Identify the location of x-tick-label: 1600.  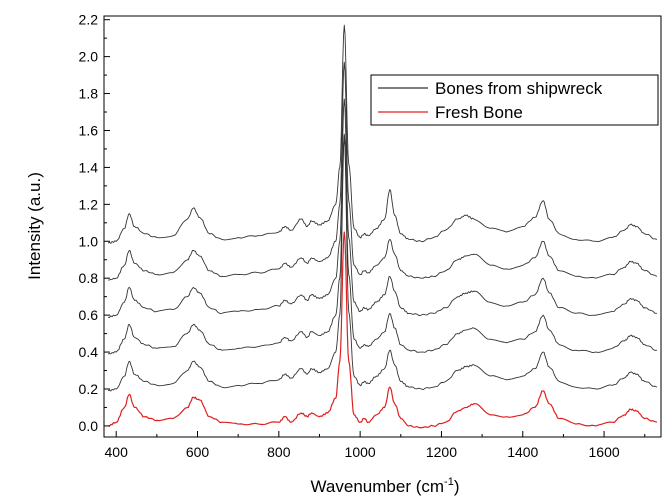
(604, 452).